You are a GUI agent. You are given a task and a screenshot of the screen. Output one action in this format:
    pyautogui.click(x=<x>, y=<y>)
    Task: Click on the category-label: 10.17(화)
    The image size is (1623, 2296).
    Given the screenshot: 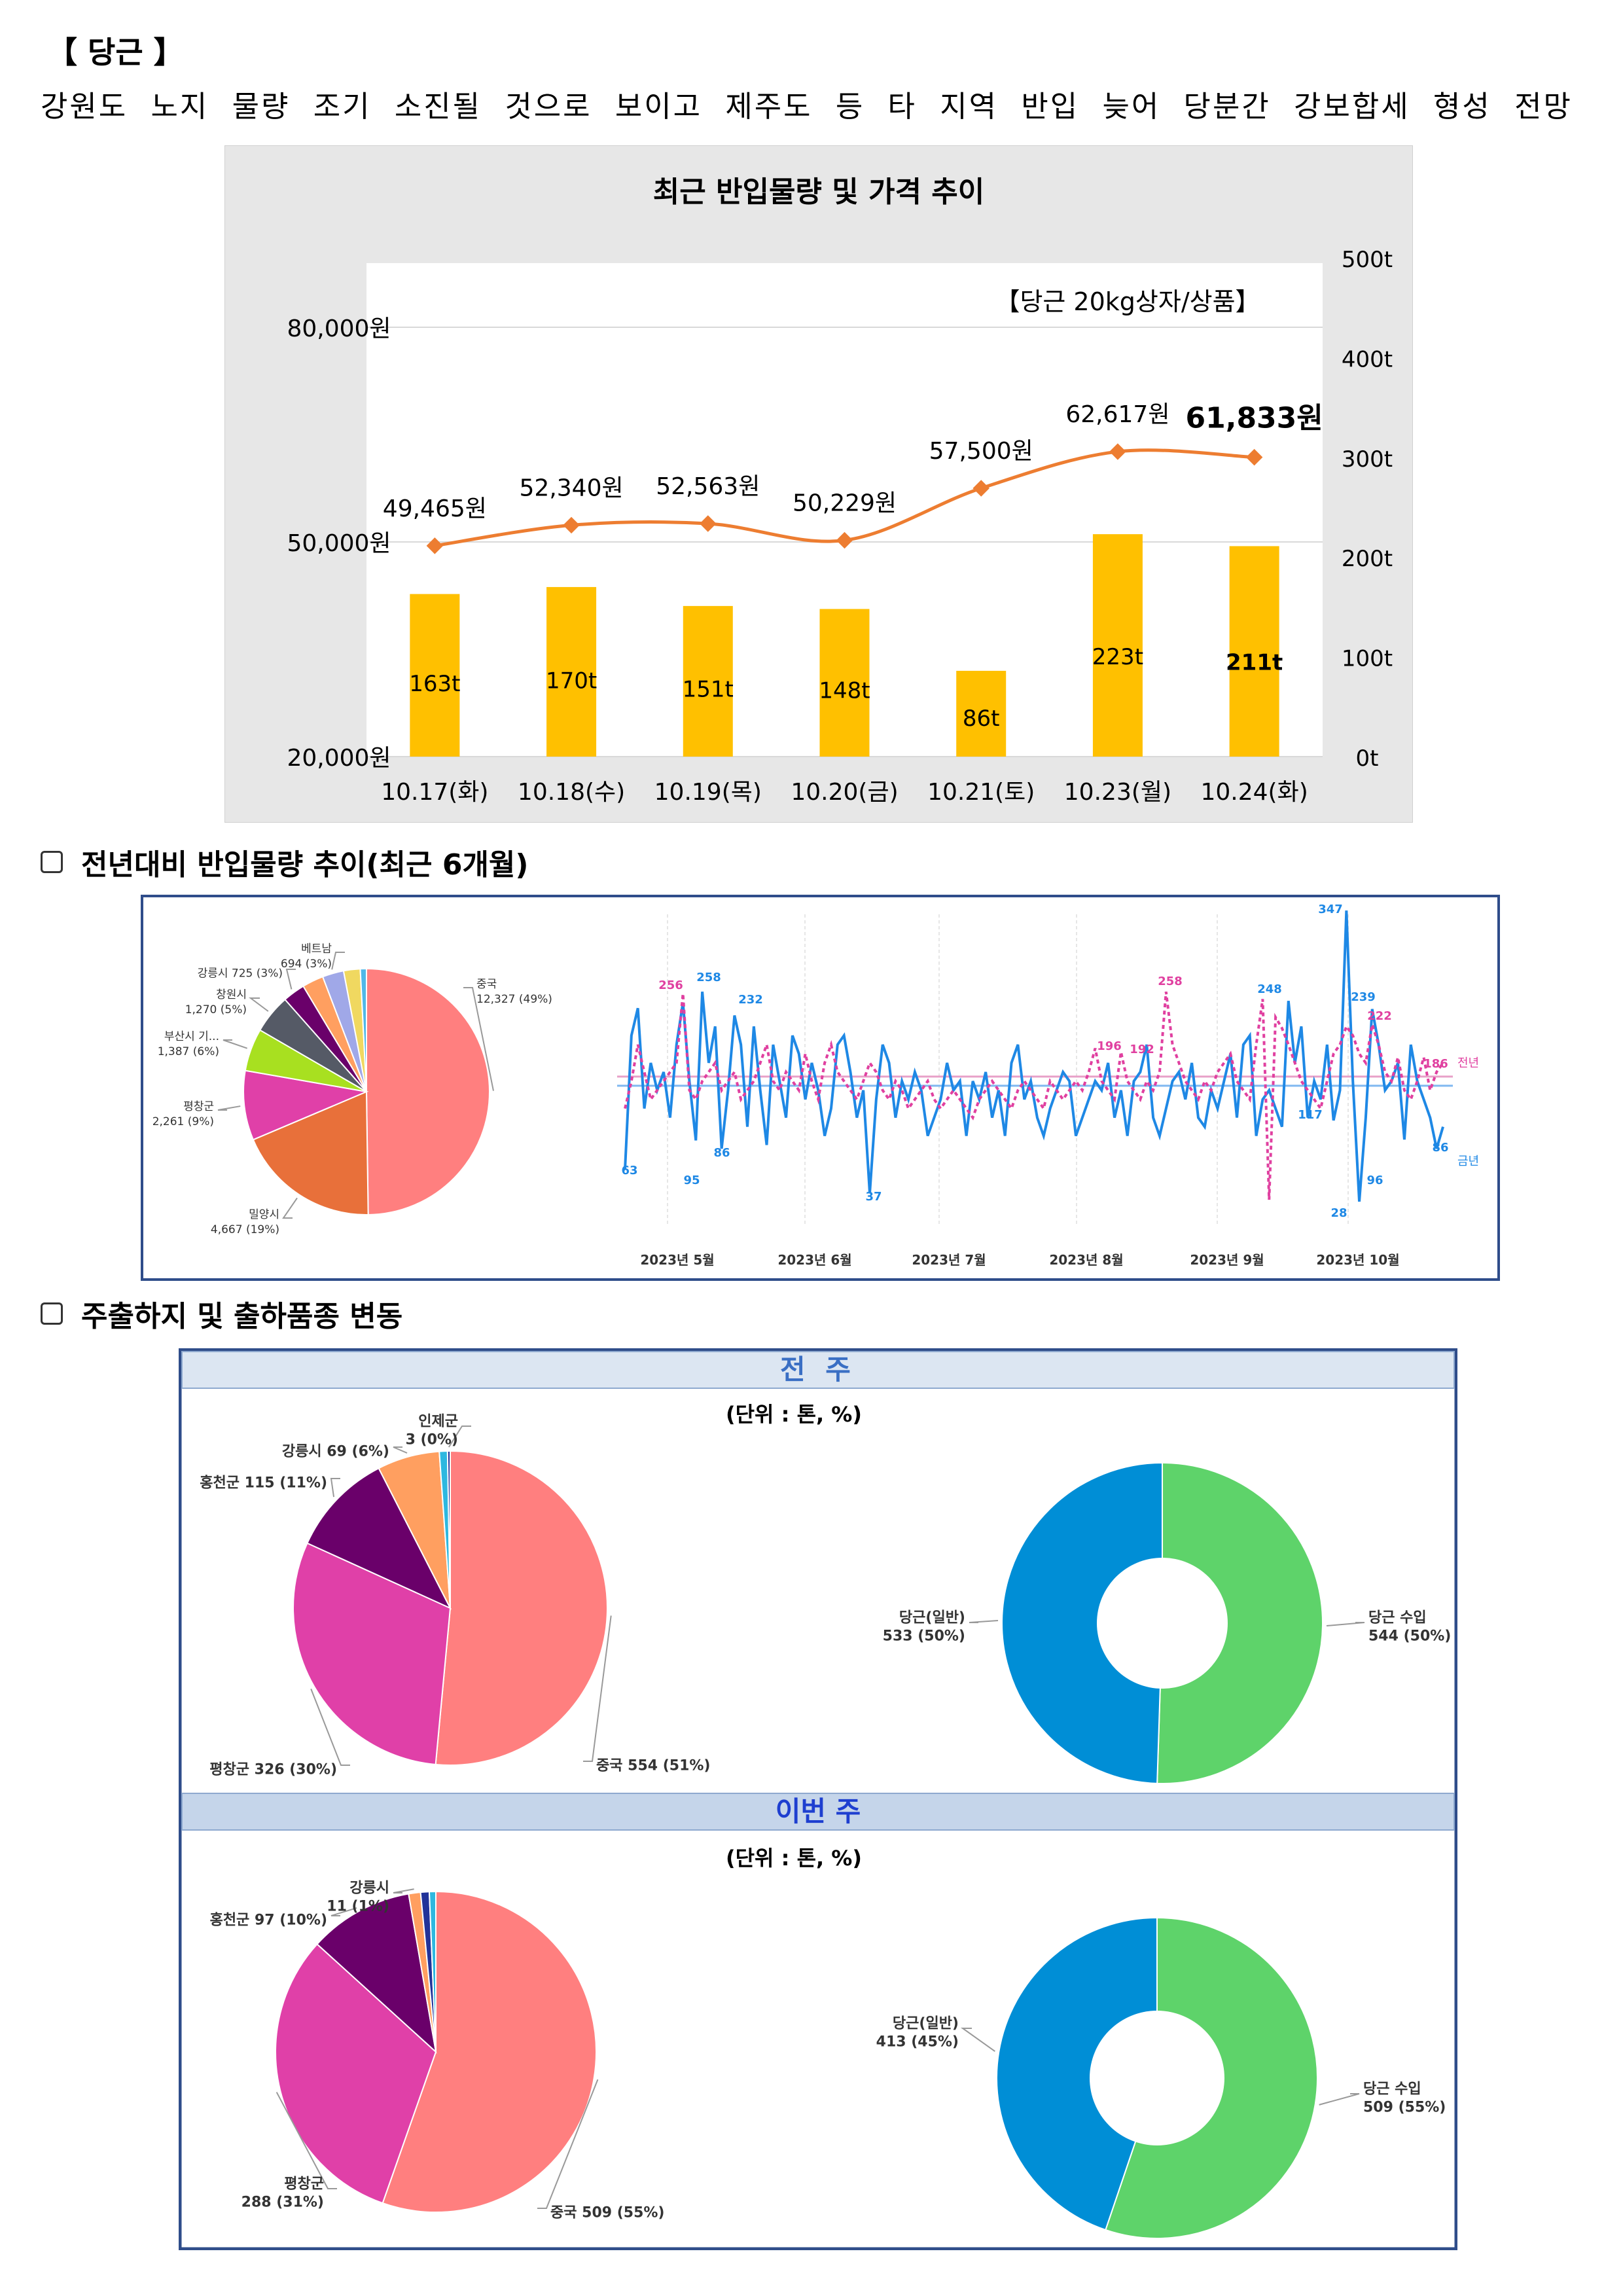 What is the action you would take?
    pyautogui.click(x=434, y=792)
    